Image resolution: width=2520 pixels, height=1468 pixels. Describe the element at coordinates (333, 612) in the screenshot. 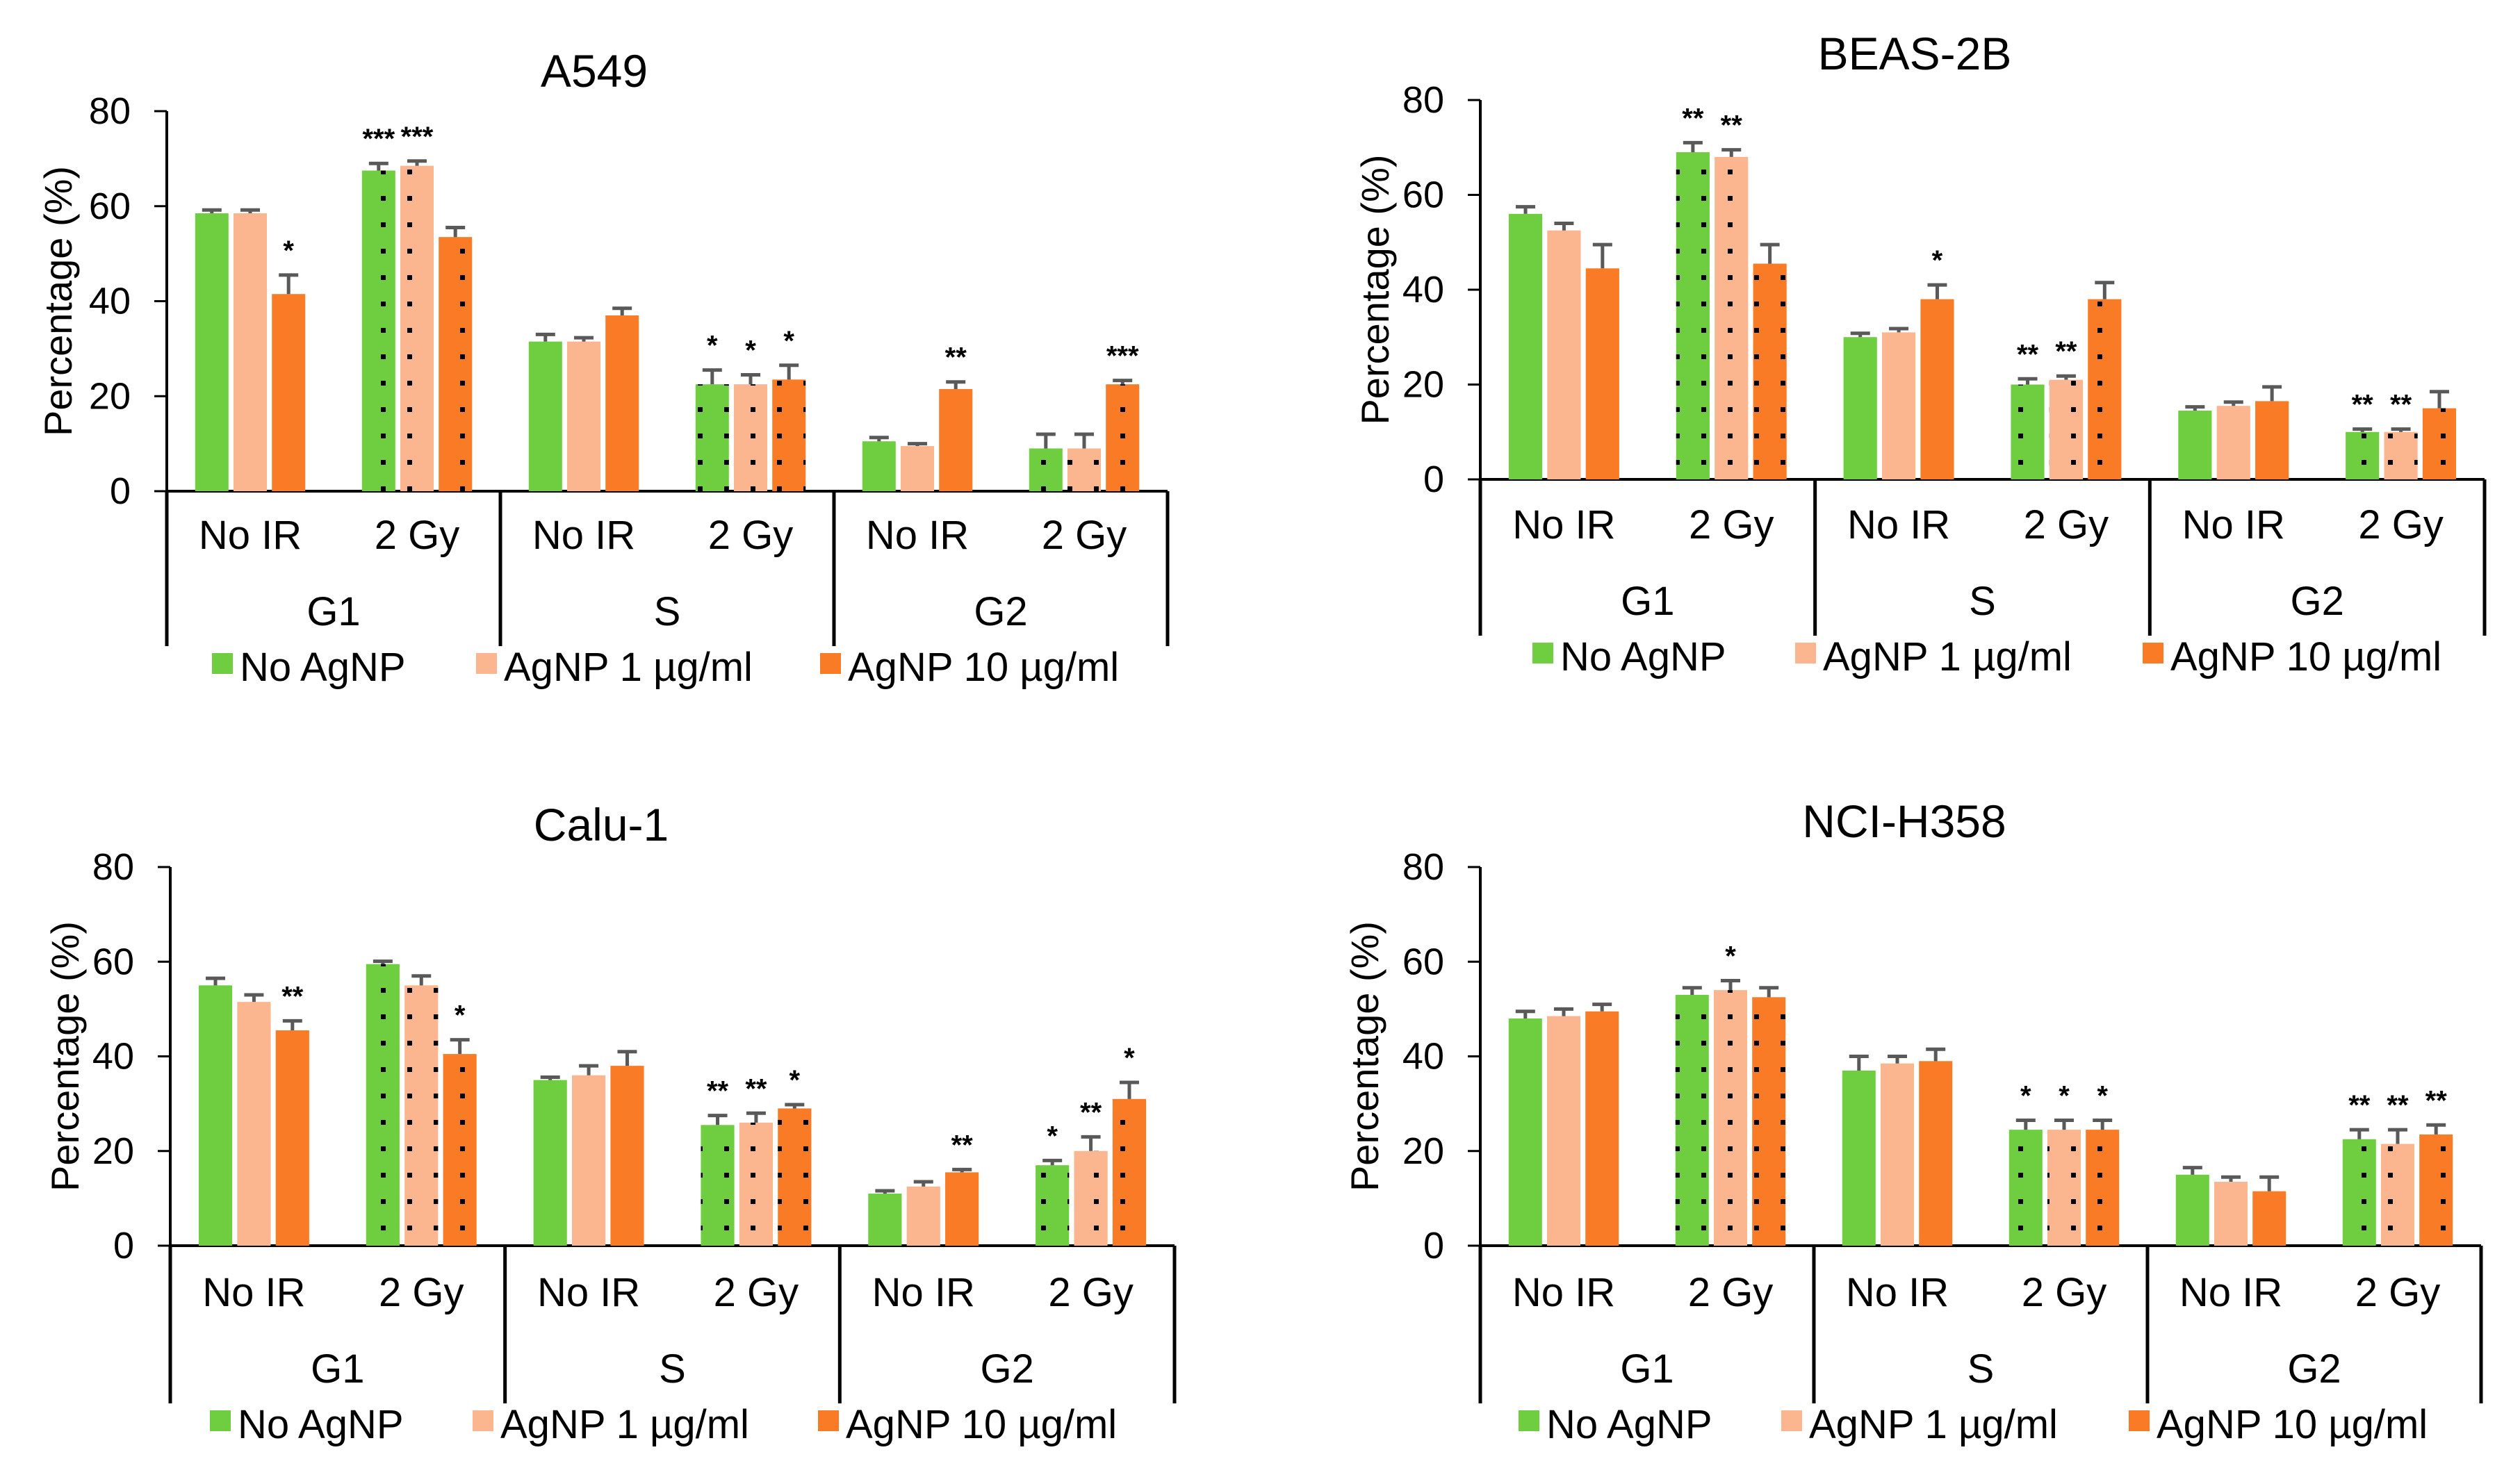

I see `group-label: G1` at that location.